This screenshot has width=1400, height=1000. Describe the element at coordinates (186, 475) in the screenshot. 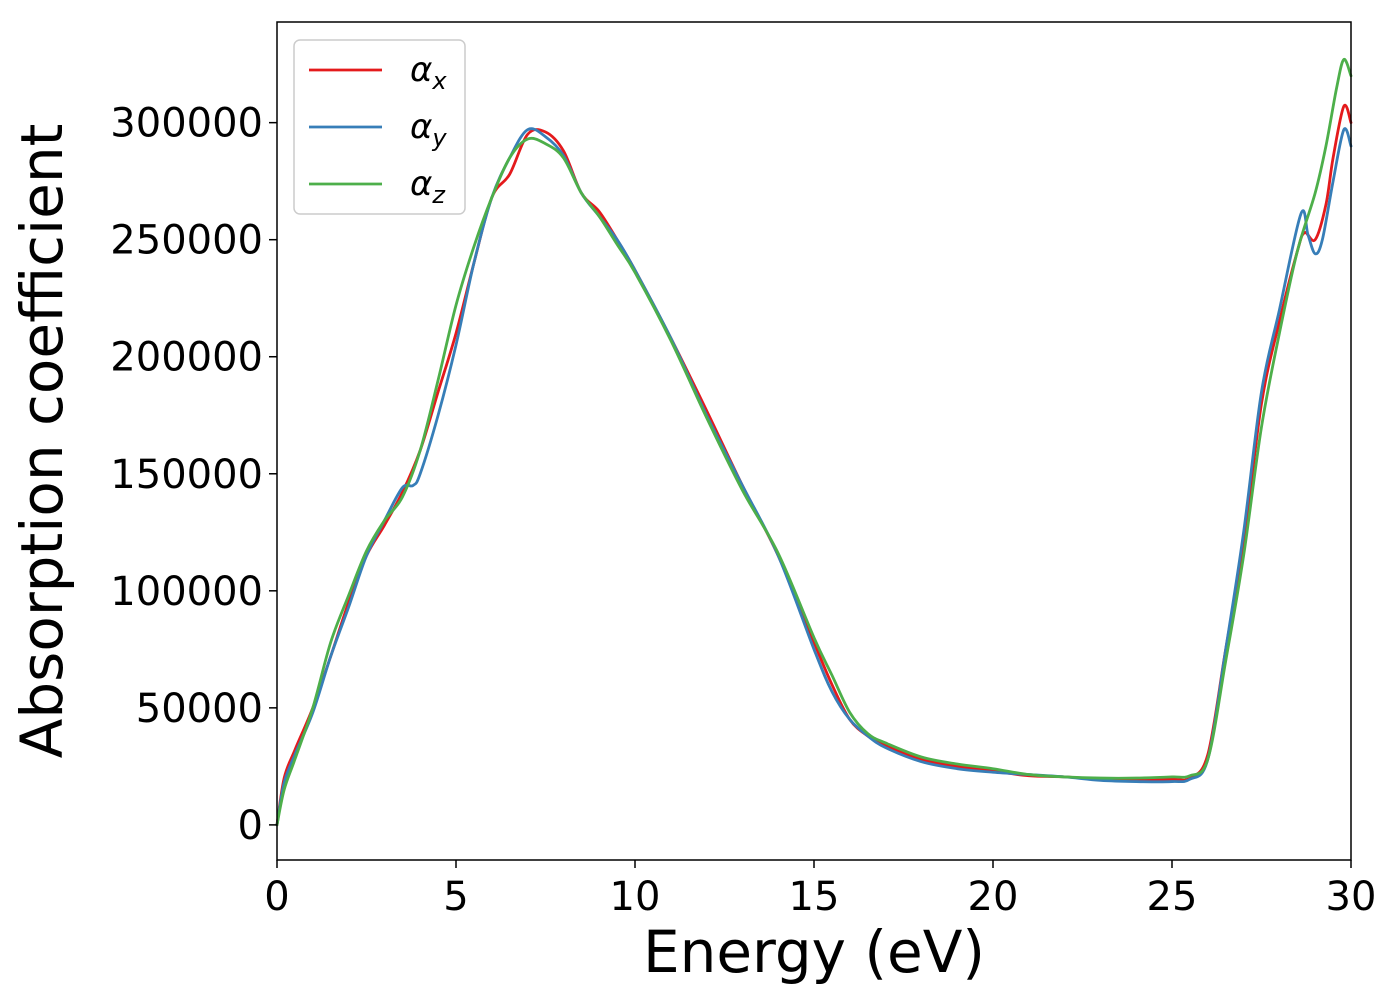

I see `y-tick-label: 150000` at that location.